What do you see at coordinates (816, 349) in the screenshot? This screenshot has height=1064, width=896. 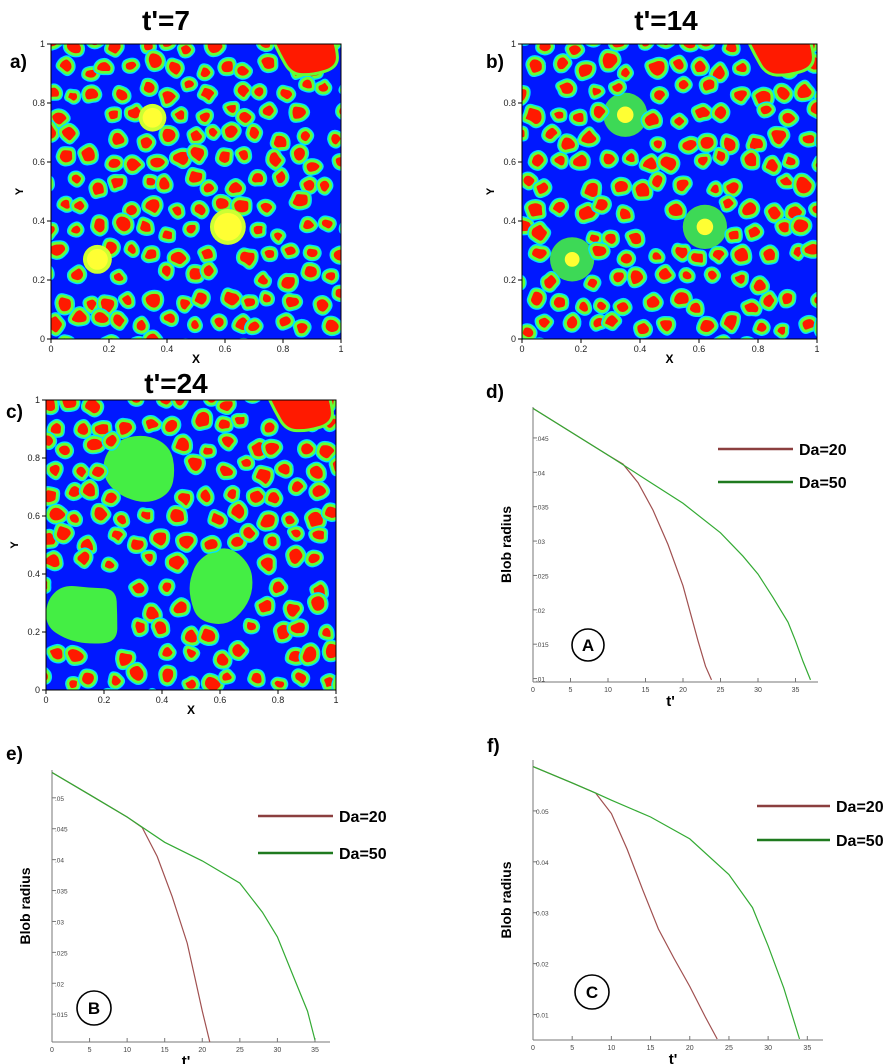 I see `x-tick-label: 1` at bounding box center [816, 349].